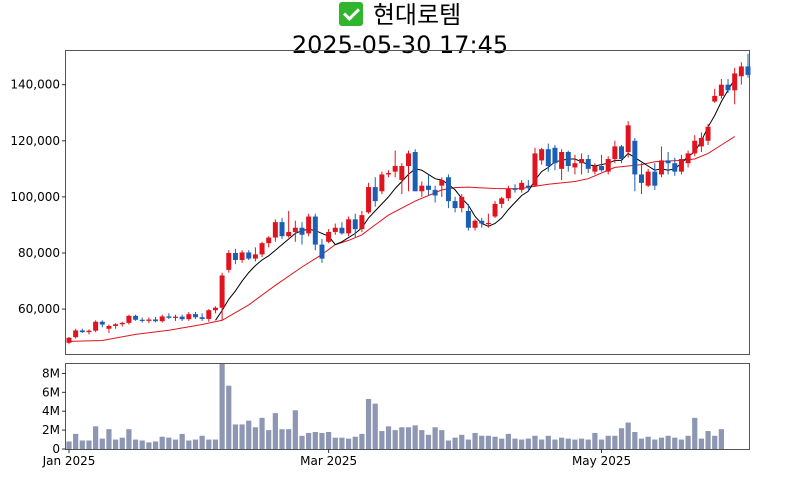 This screenshot has height=500, width=800. What do you see at coordinates (601, 461) in the screenshot?
I see `x-tick-label: May 2025` at bounding box center [601, 461].